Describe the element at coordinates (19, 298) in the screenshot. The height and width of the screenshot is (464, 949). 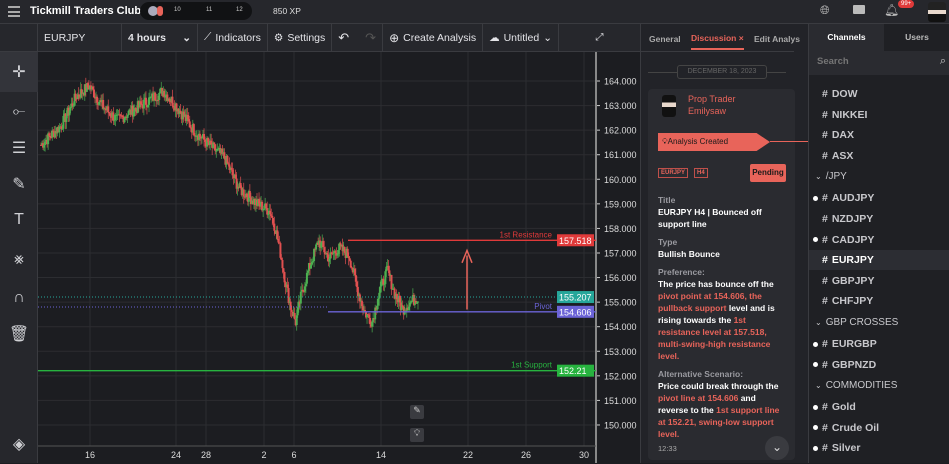
I see `magnet-tool: ∩` at that location.